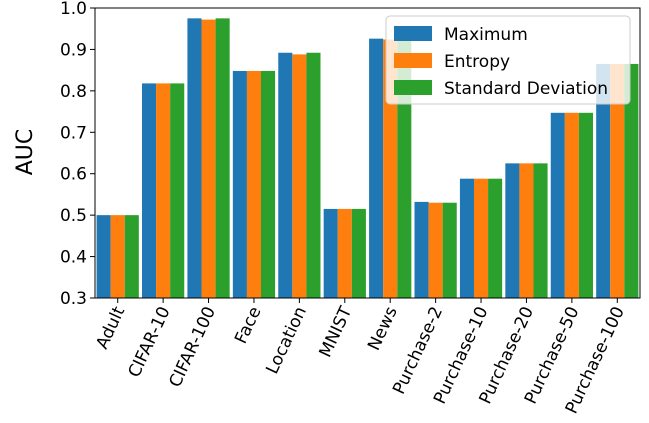 The image size is (649, 423). What do you see at coordinates (477, 62) in the screenshot?
I see `legend-entry: Entropy` at bounding box center [477, 62].